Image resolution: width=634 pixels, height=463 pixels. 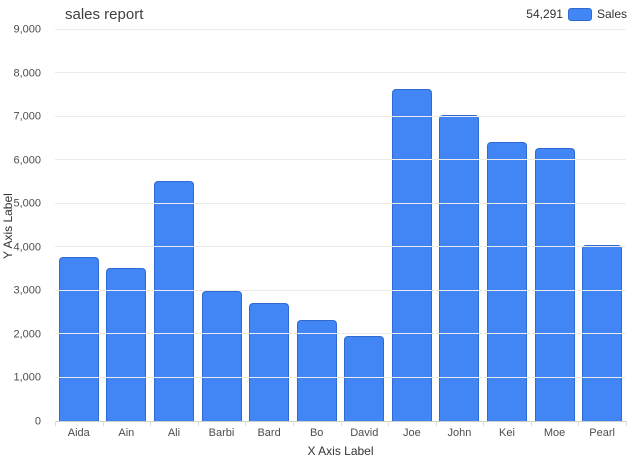 What do you see at coordinates (579, 14) in the screenshot?
I see `legend-color-swatch-icon` at bounding box center [579, 14].